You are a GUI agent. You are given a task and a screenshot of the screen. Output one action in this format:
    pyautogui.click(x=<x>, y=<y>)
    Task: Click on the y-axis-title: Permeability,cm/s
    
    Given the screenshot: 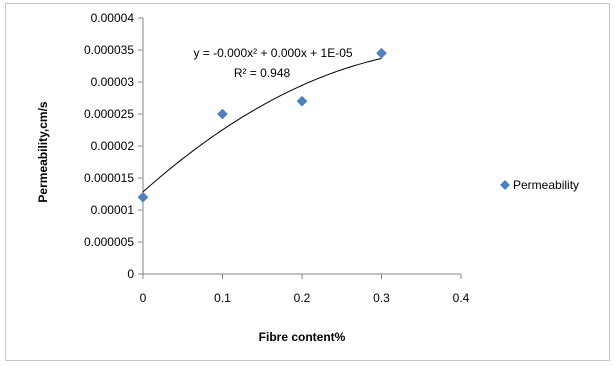 What is the action you would take?
    pyautogui.click(x=43, y=151)
    